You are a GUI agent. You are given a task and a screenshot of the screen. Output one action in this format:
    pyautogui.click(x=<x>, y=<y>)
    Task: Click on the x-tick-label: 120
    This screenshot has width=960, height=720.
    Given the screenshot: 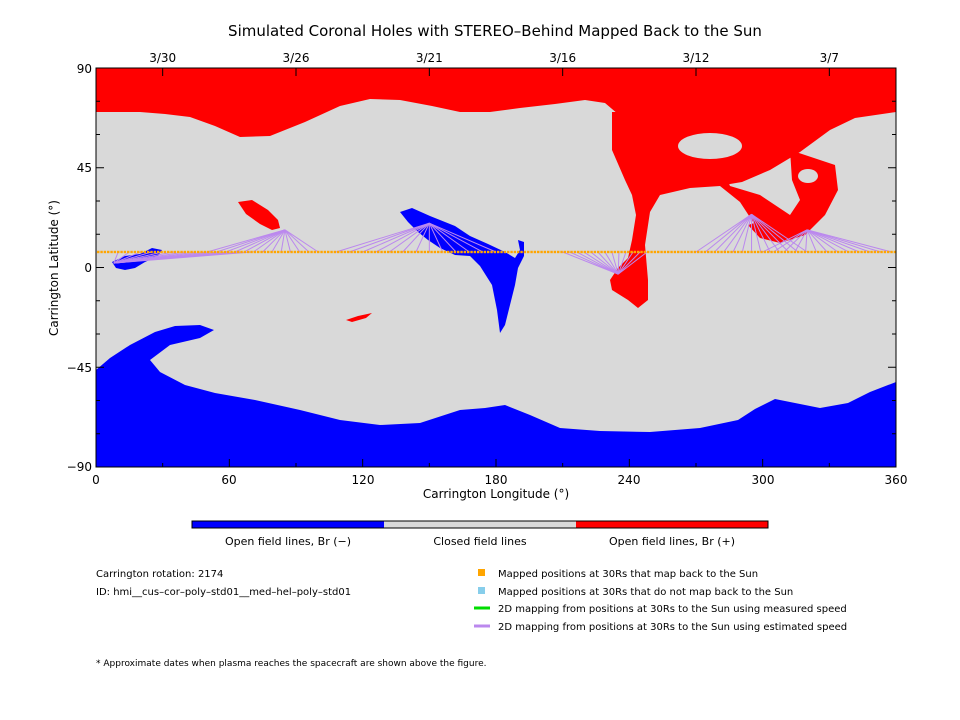 What is the action you would take?
    pyautogui.click(x=363, y=480)
    